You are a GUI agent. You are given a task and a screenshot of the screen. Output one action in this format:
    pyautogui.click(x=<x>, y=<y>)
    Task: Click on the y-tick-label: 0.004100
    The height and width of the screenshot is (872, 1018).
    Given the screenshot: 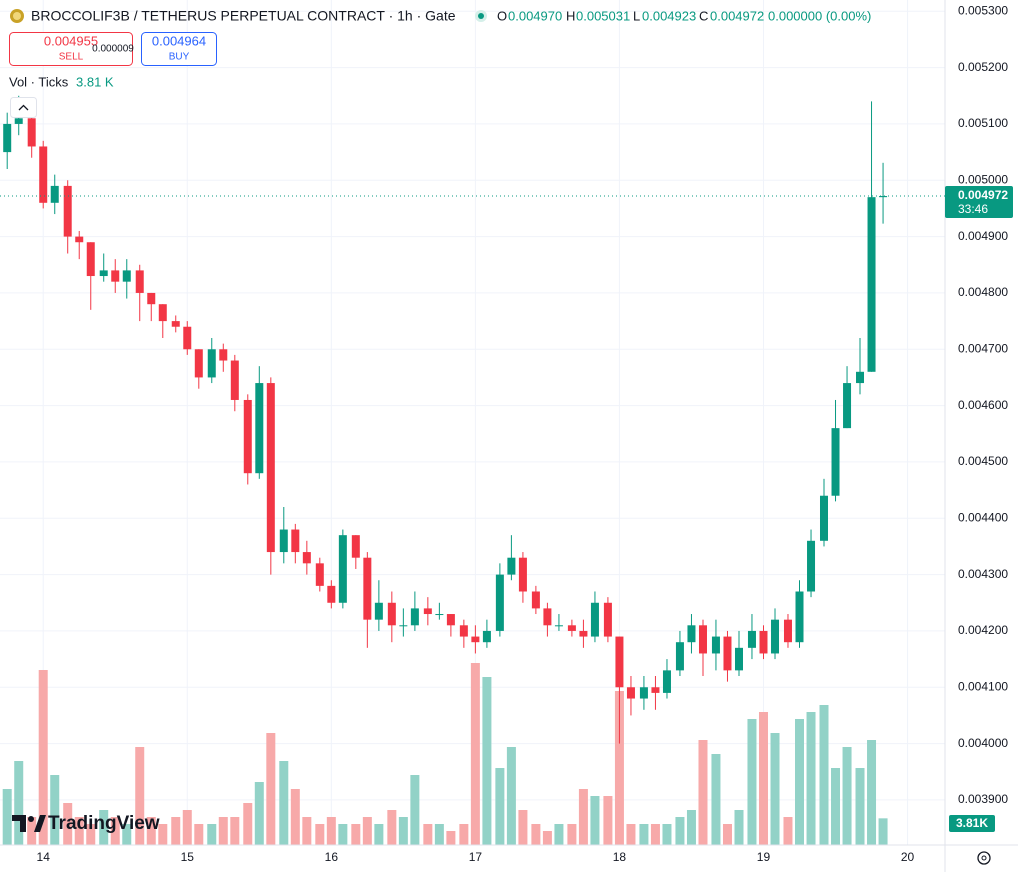 What is the action you would take?
    pyautogui.click(x=983, y=686)
    